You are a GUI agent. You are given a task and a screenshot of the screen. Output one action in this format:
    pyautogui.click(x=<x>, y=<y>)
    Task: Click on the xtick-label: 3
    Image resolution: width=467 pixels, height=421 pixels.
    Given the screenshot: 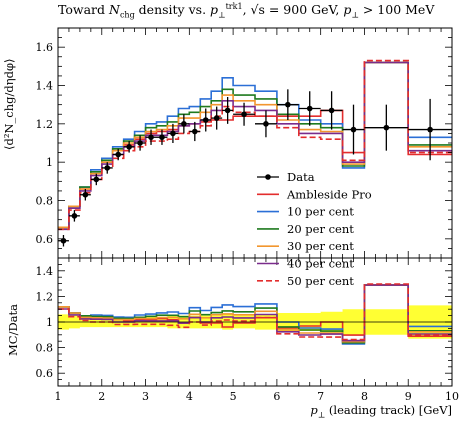 What is the action you would take?
    pyautogui.click(x=145, y=396)
    